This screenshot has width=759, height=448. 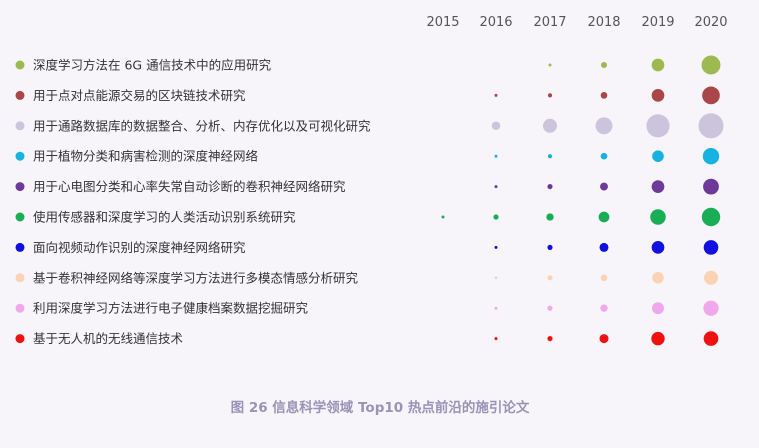 I want to click on chart-row: 面向视频动作识别的深度神经网络研究, so click(x=367, y=247).